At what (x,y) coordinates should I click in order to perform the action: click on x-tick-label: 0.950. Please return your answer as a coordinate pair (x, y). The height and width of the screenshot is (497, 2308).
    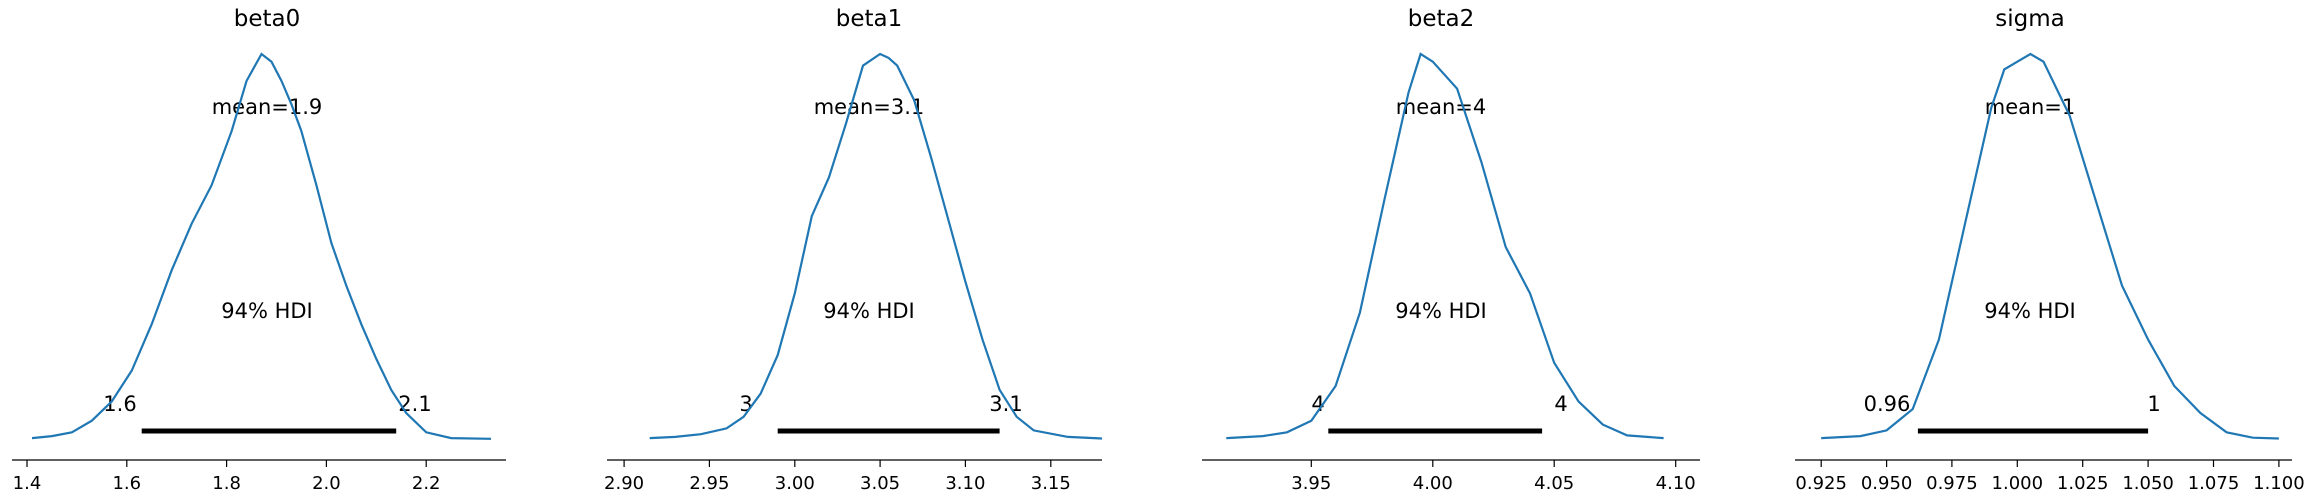
    Looking at the image, I should click on (1887, 483).